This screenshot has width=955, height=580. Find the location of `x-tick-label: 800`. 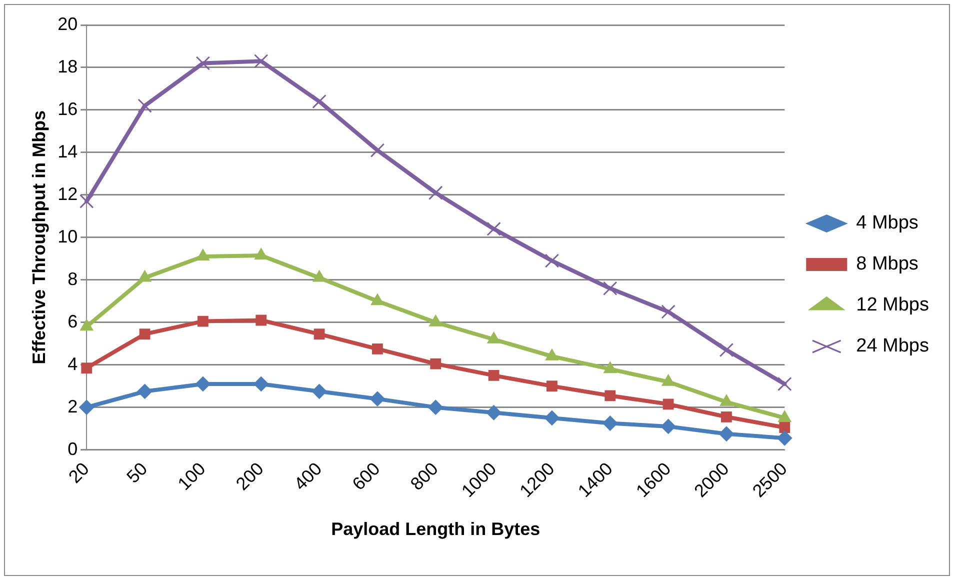

x-tick-label: 800 is located at coordinates (424, 476).